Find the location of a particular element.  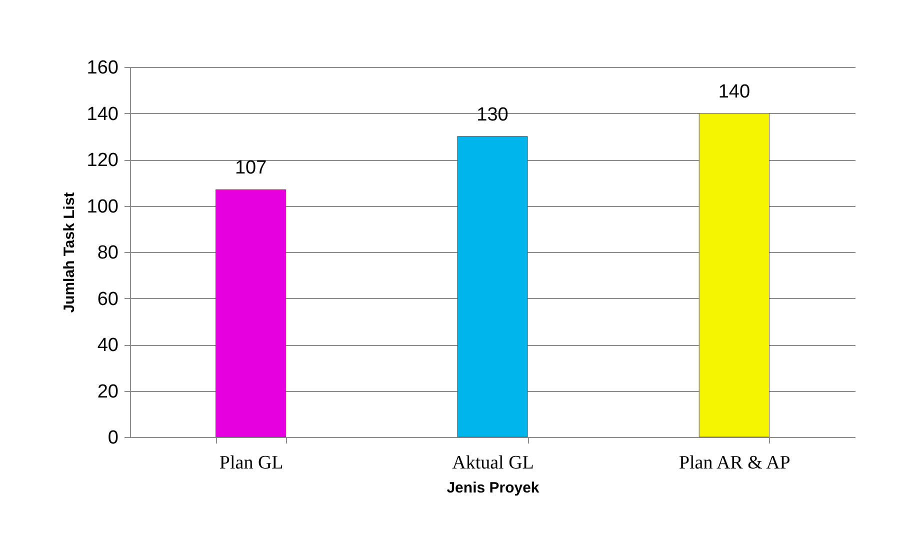

y-tick-label: 80 is located at coordinates (107, 253).